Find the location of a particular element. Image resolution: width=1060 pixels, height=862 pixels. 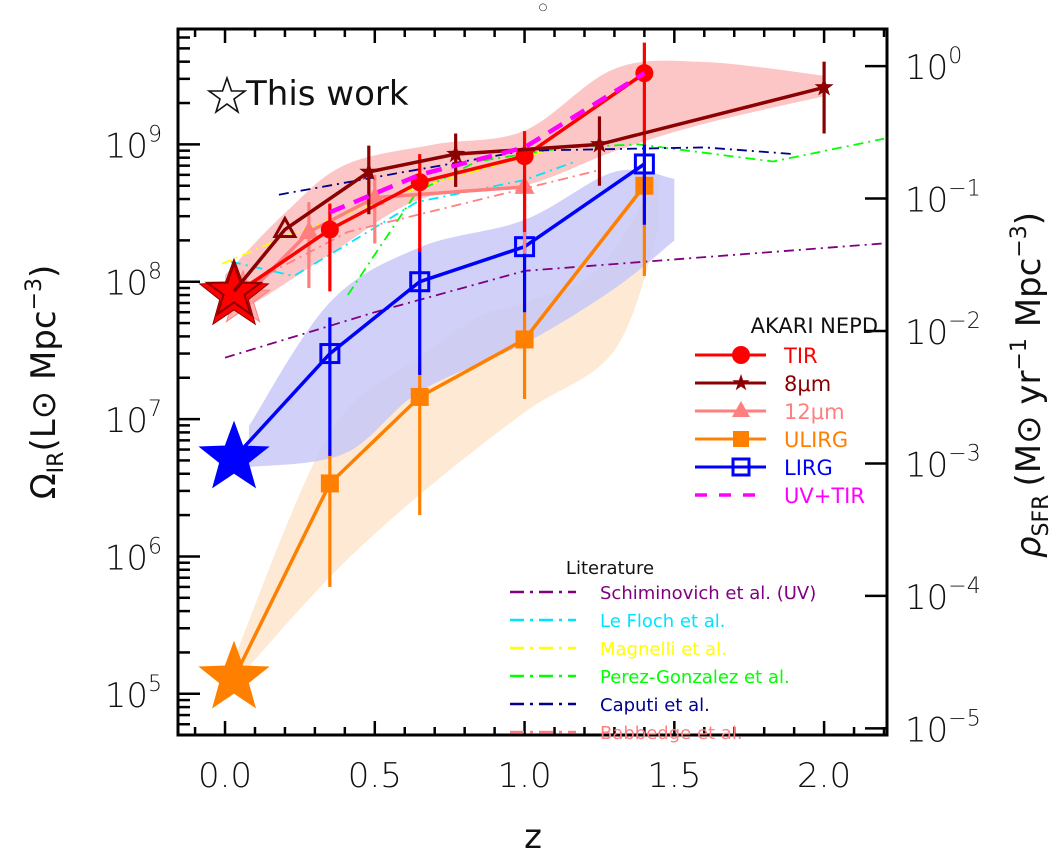

x-tick-label: 0.0 is located at coordinates (225, 776).